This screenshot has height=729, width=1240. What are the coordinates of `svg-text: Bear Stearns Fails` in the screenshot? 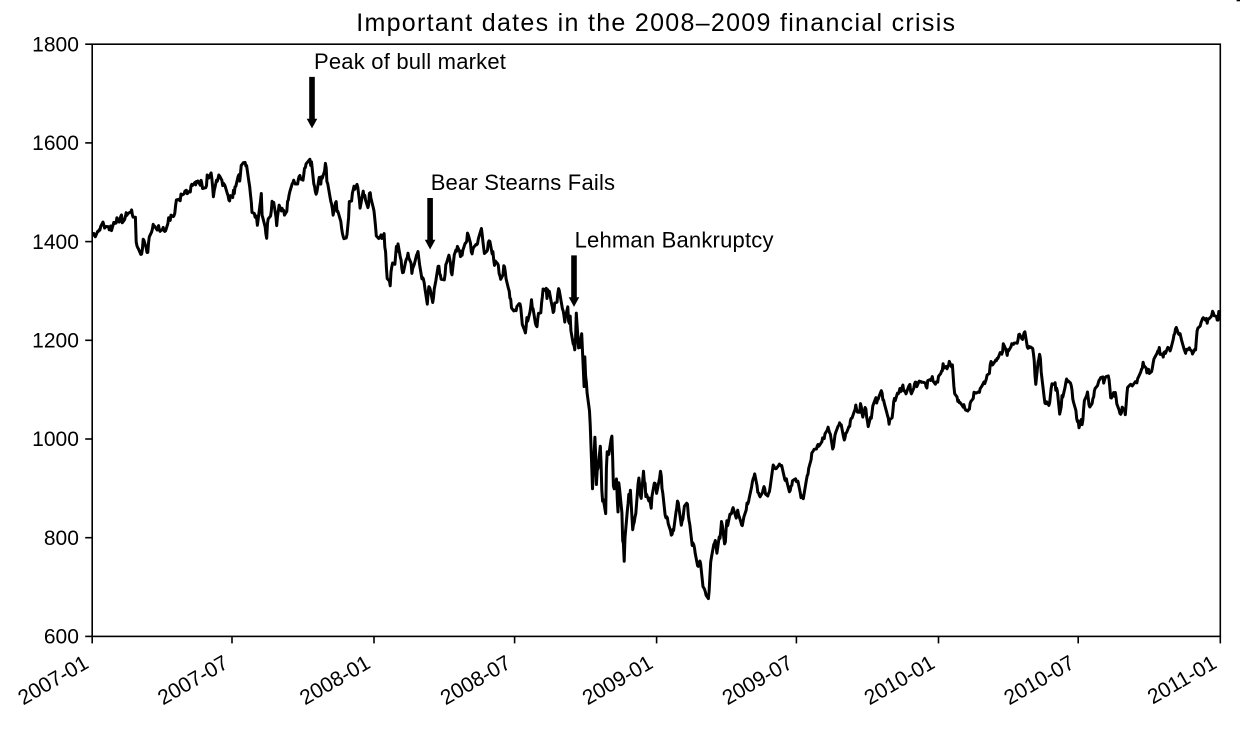 It's located at (523, 182).